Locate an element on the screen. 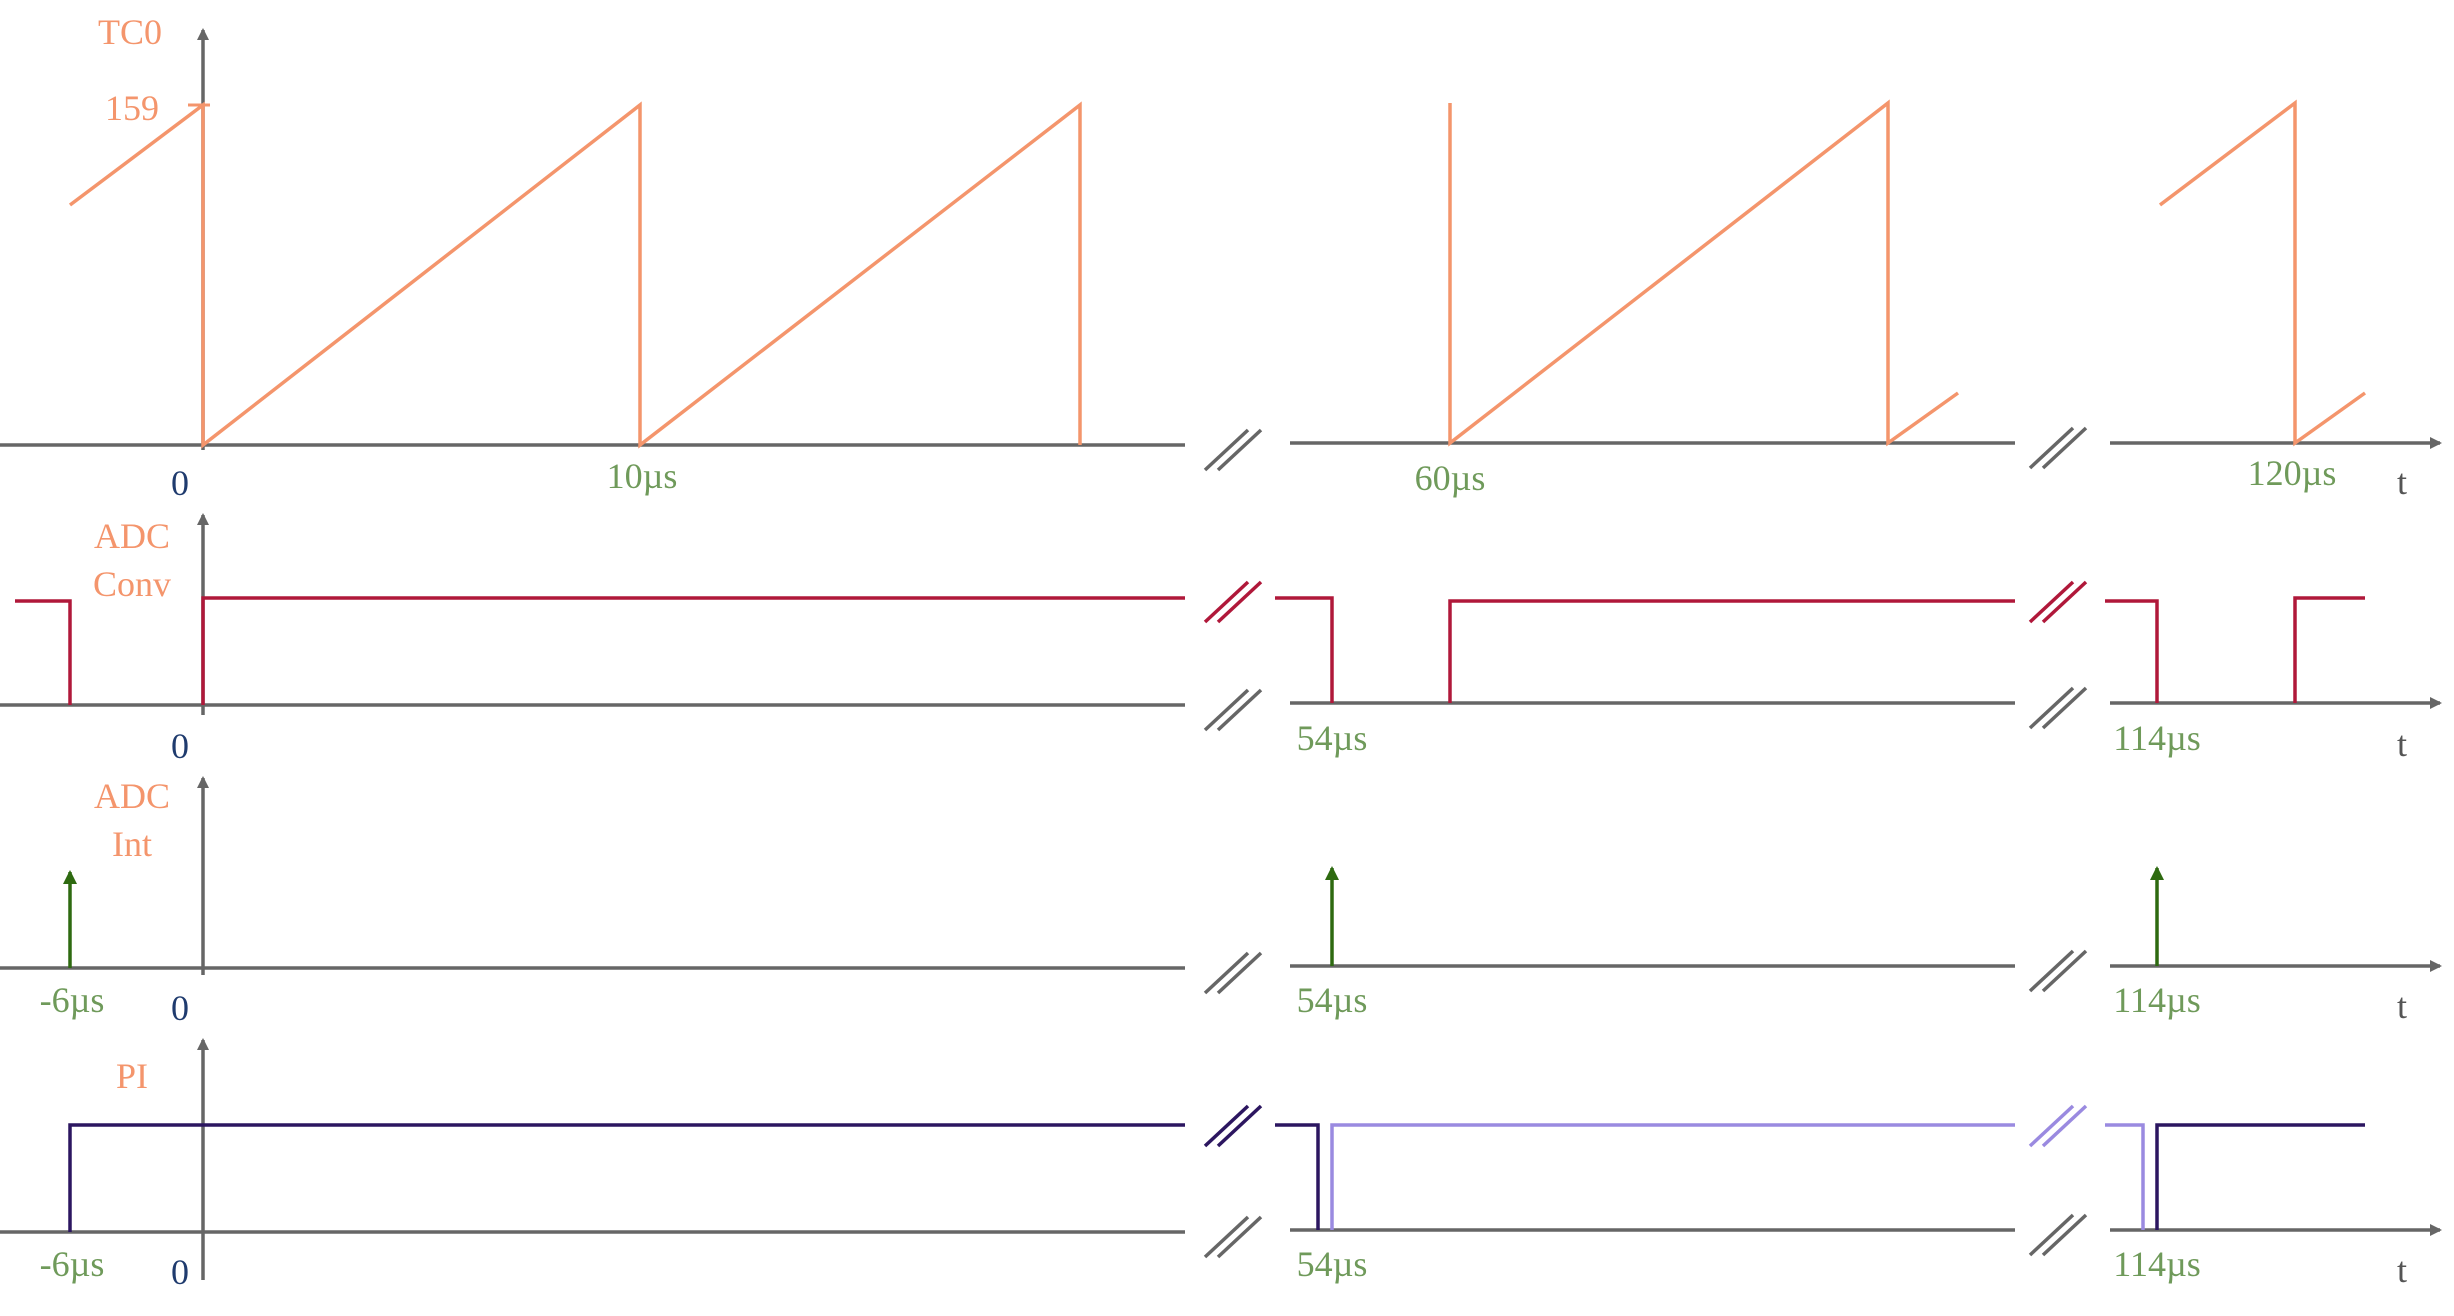 The height and width of the screenshot is (1316, 2454). adc-conv-name-label-line1: ADC is located at coordinates (132, 536).